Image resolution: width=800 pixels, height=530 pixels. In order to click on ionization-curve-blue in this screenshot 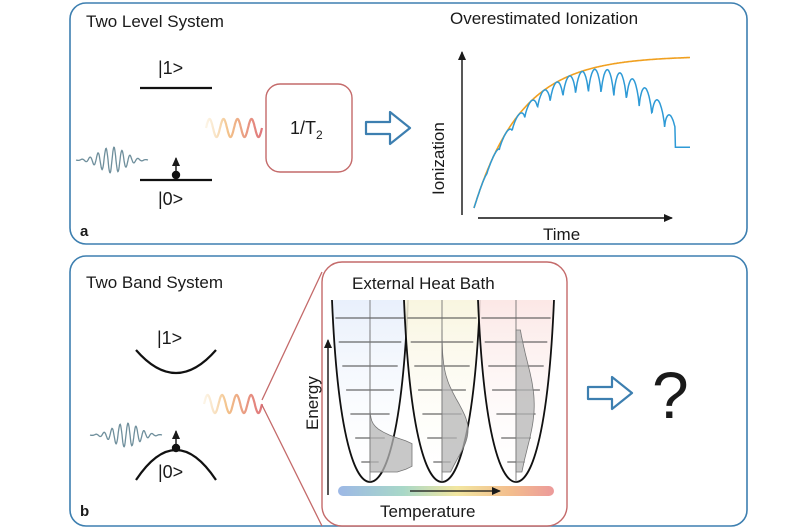, I will do `click(581, 138)`.